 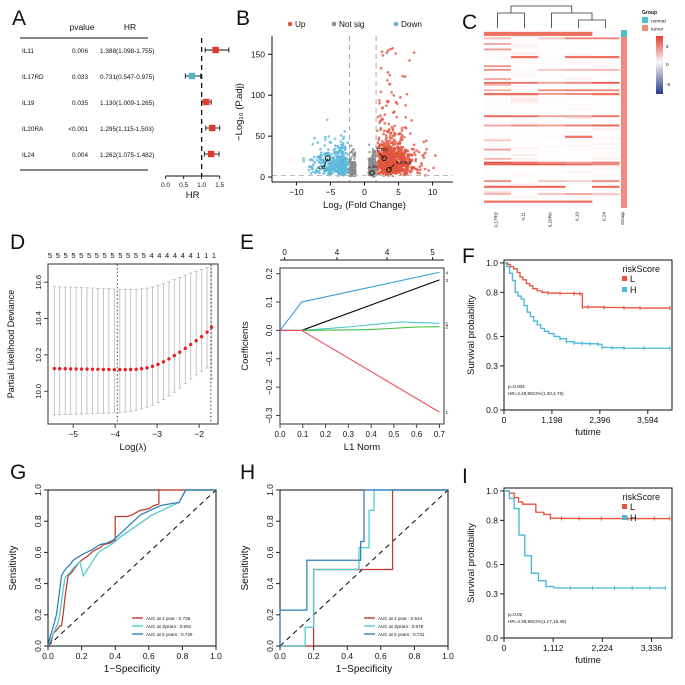 I want to click on y-tick-label: 0.2, so click(x=269, y=274).